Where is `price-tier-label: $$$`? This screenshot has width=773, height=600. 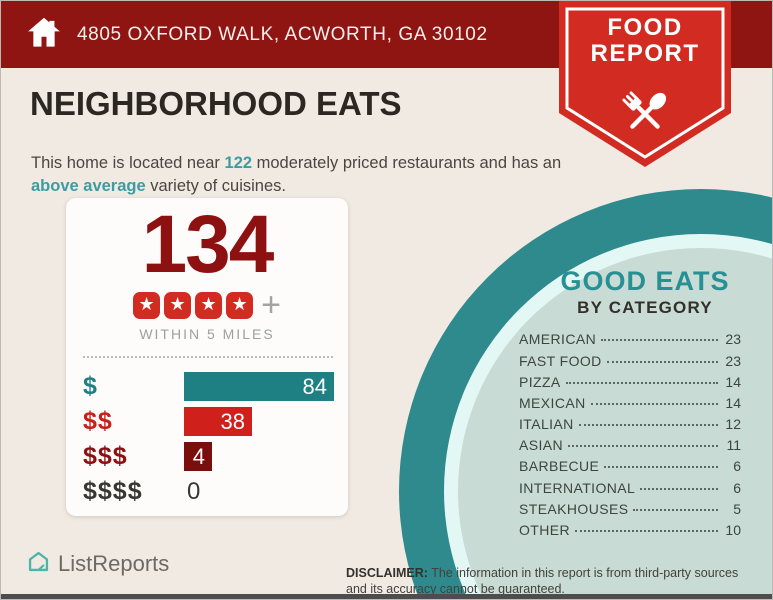
price-tier-label: $$$ is located at coordinates (105, 456).